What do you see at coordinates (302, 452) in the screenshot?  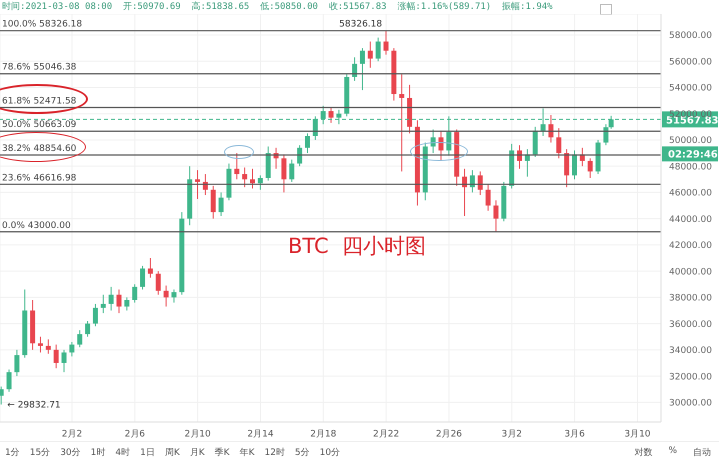 I see `text: 5分` at bounding box center [302, 452].